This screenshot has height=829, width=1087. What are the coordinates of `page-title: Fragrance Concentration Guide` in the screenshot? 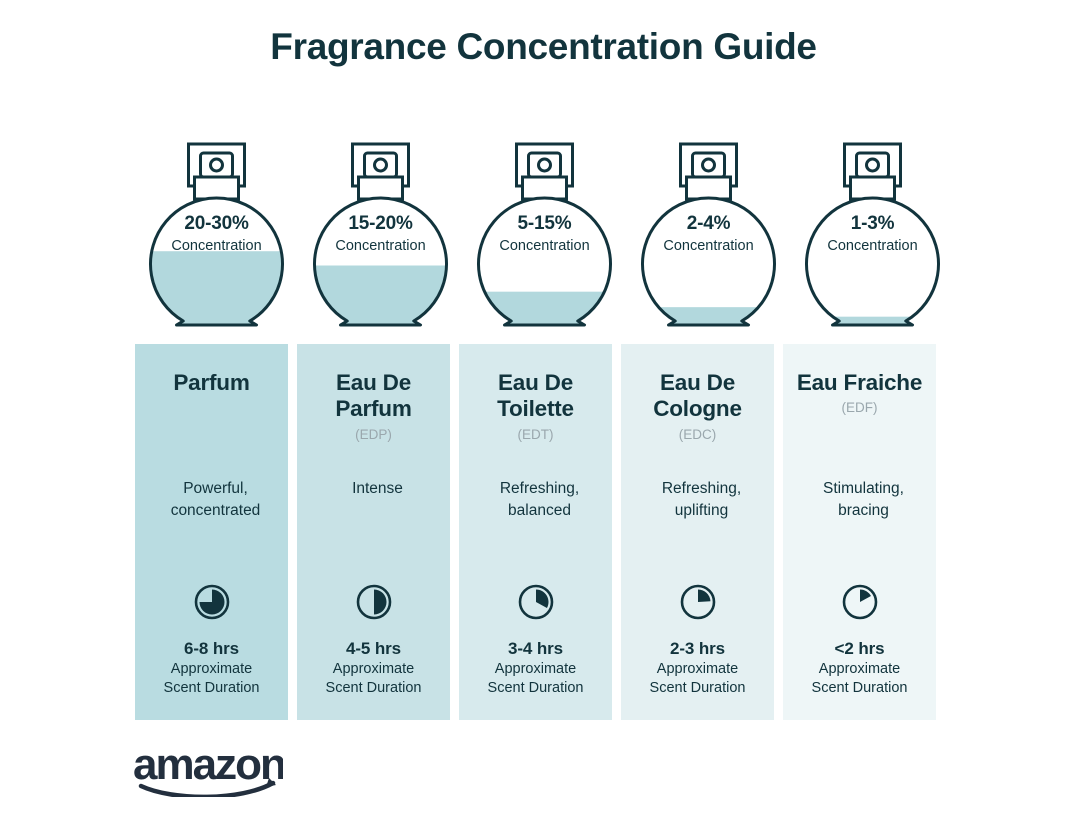 It's located at (543, 46).